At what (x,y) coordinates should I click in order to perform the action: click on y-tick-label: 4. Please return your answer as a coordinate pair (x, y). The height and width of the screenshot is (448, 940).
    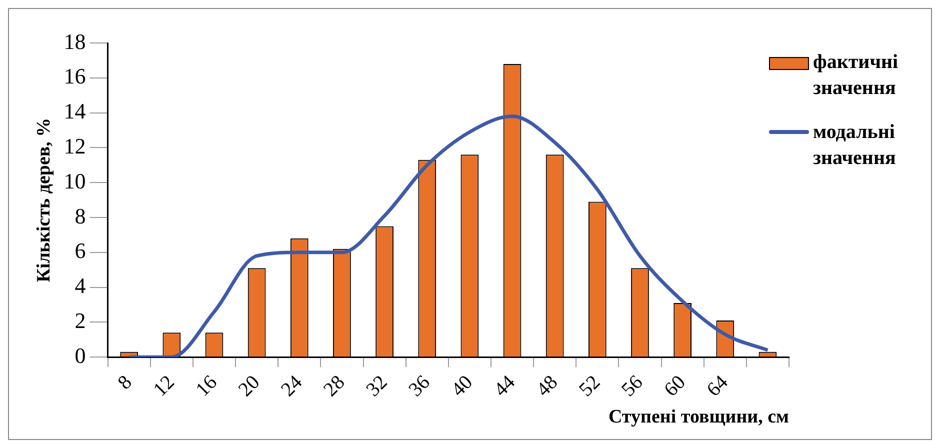
    Looking at the image, I should click on (80, 285).